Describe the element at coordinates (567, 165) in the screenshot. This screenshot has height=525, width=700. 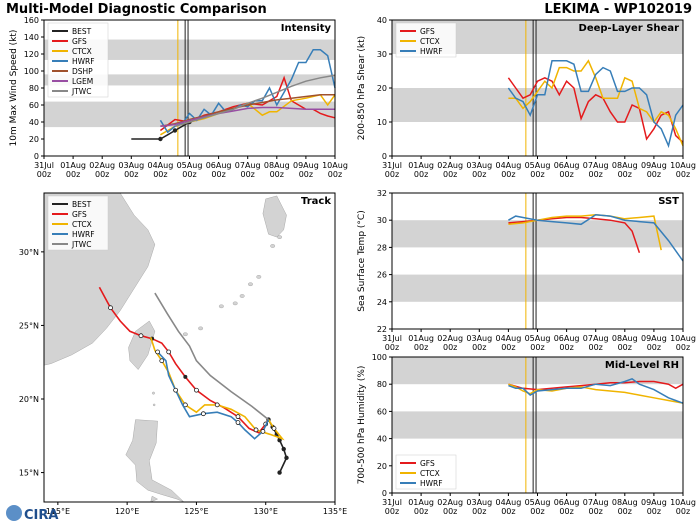
I see `shear-xtick-label: 06Aug` at that location.